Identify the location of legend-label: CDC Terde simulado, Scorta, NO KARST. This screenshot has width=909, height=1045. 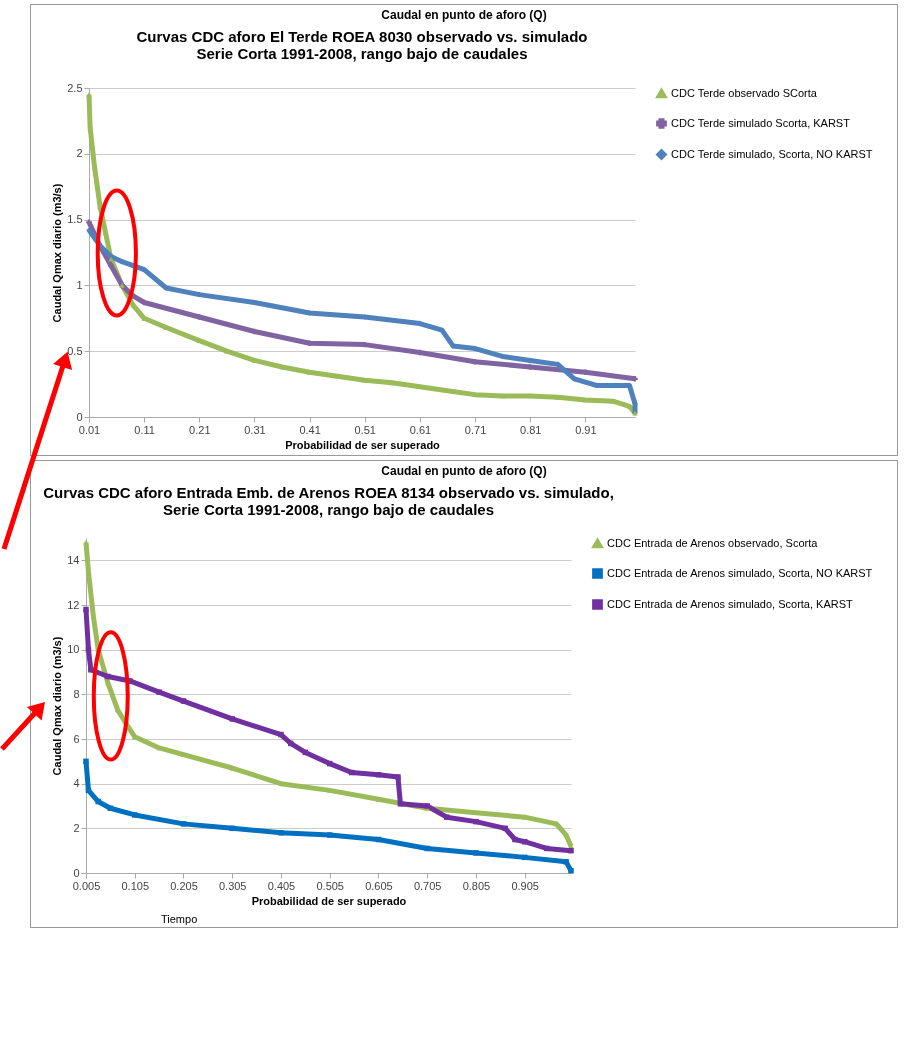
(772, 153).